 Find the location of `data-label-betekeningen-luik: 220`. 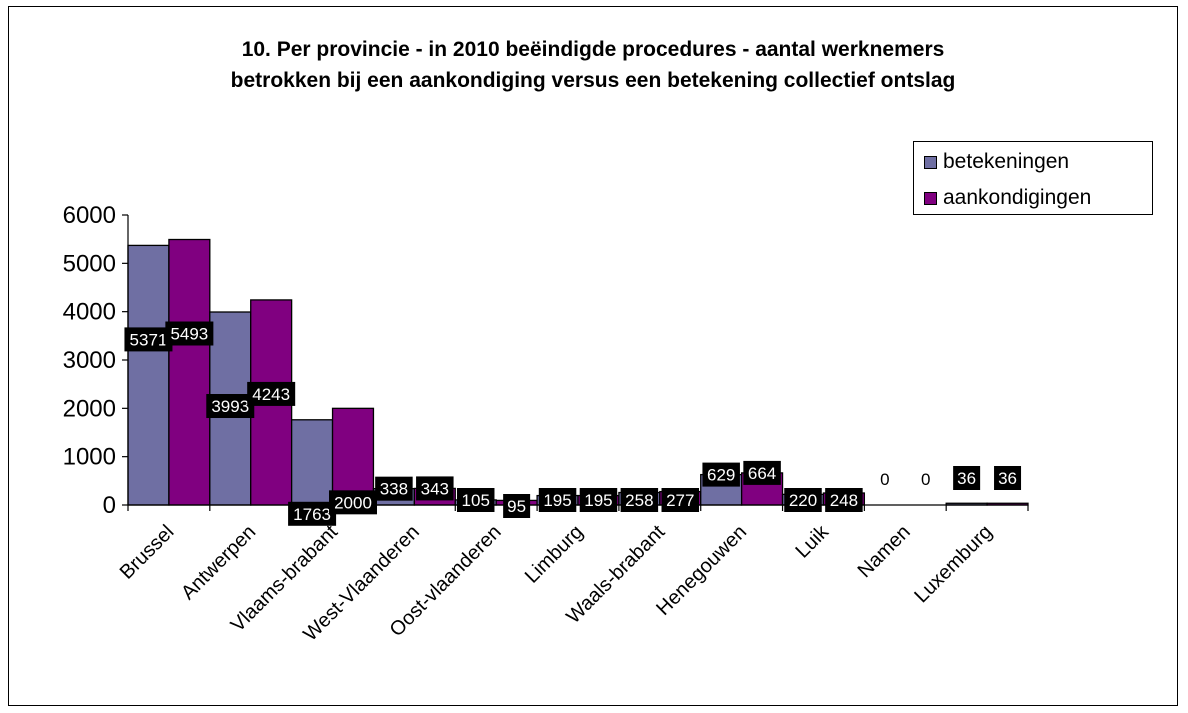

data-label-betekeningen-luik: 220 is located at coordinates (803, 500).